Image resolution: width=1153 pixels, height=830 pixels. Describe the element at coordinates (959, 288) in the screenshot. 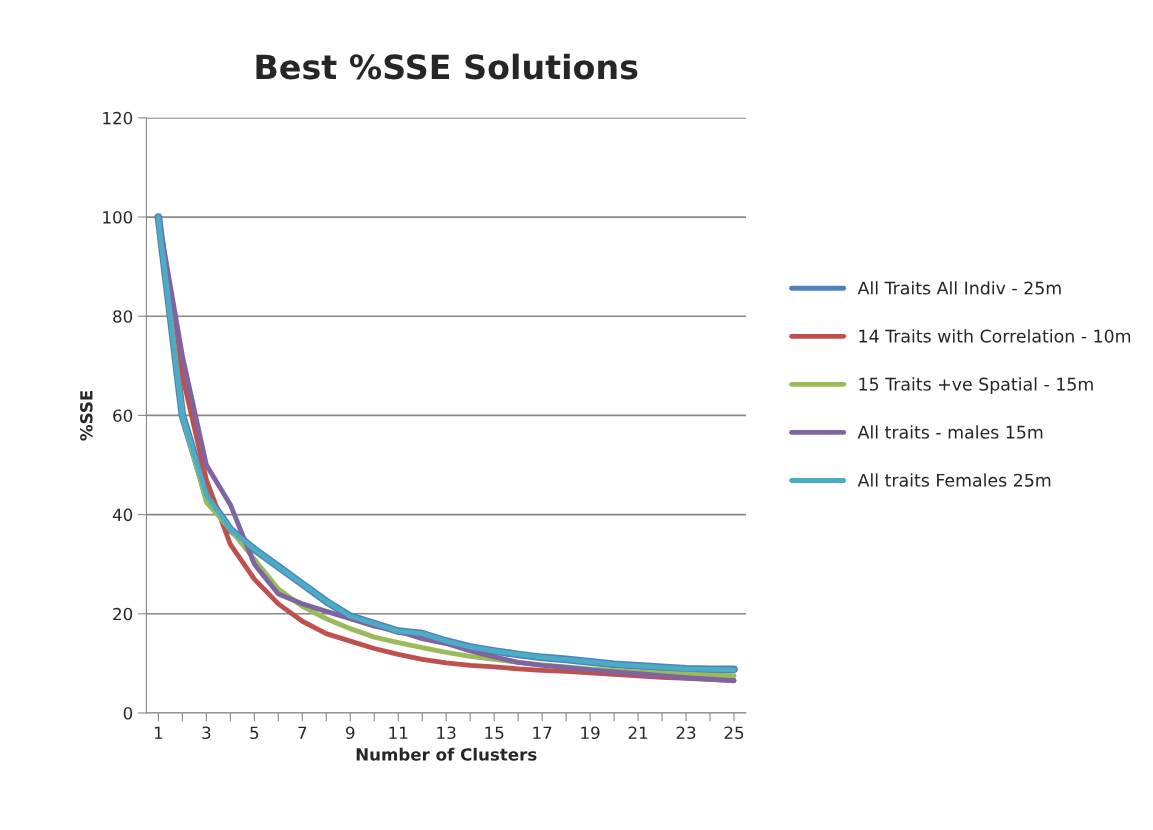

I see `legend-label: All Traits All Indiv - 25m` at that location.